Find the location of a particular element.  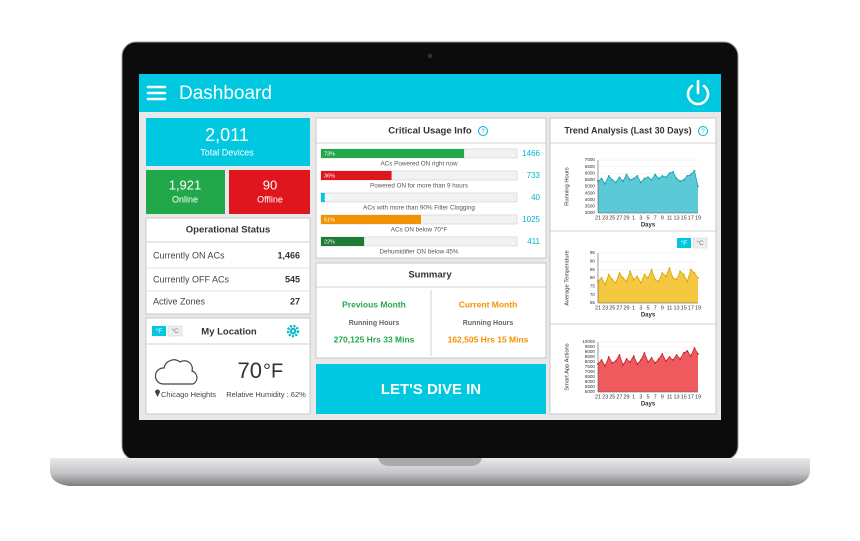

critical-panel is located at coordinates (431, 188).